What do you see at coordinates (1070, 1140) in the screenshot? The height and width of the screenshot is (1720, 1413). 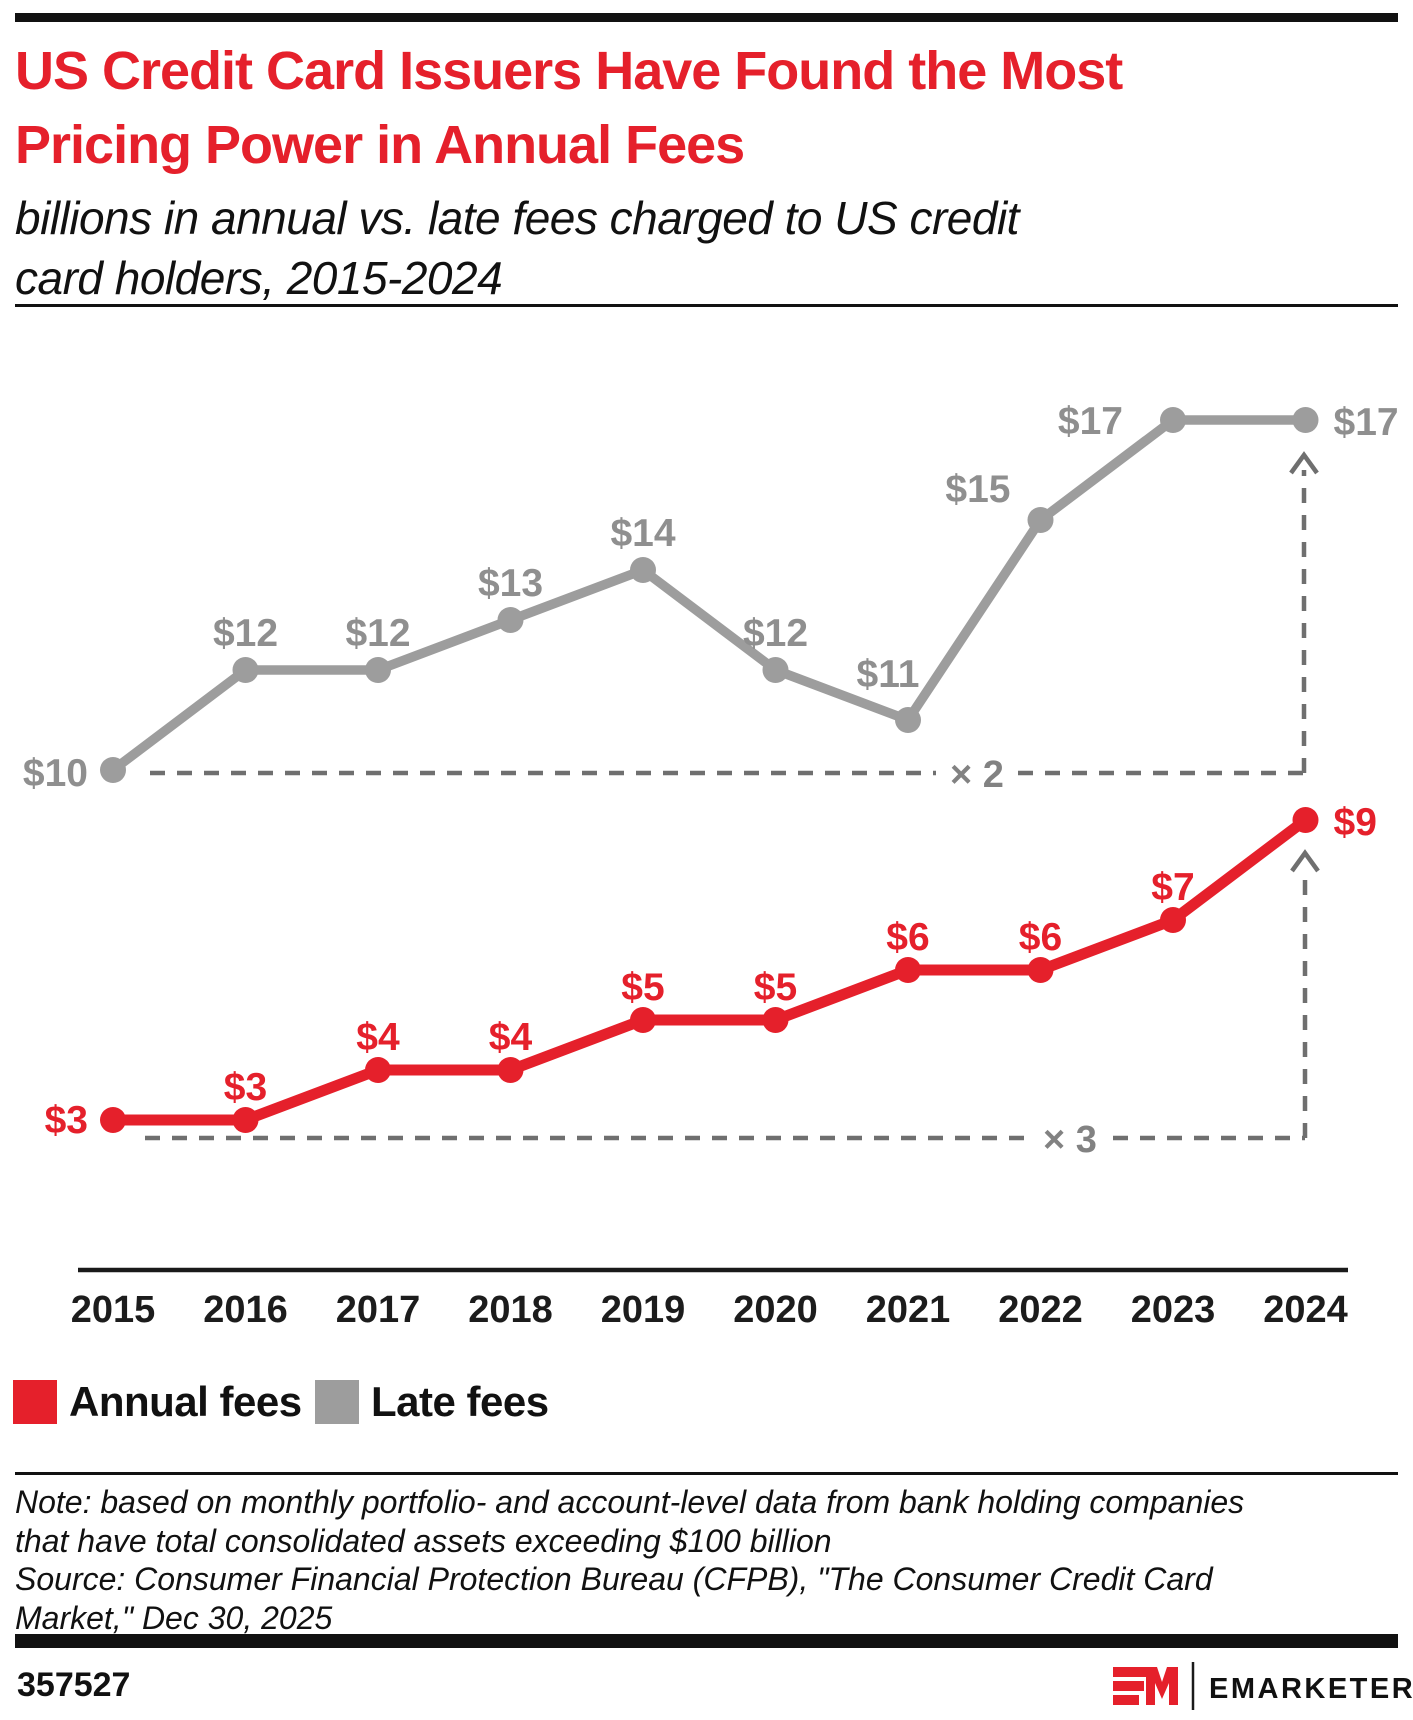 I see `multiplier-label: × 3` at bounding box center [1070, 1140].